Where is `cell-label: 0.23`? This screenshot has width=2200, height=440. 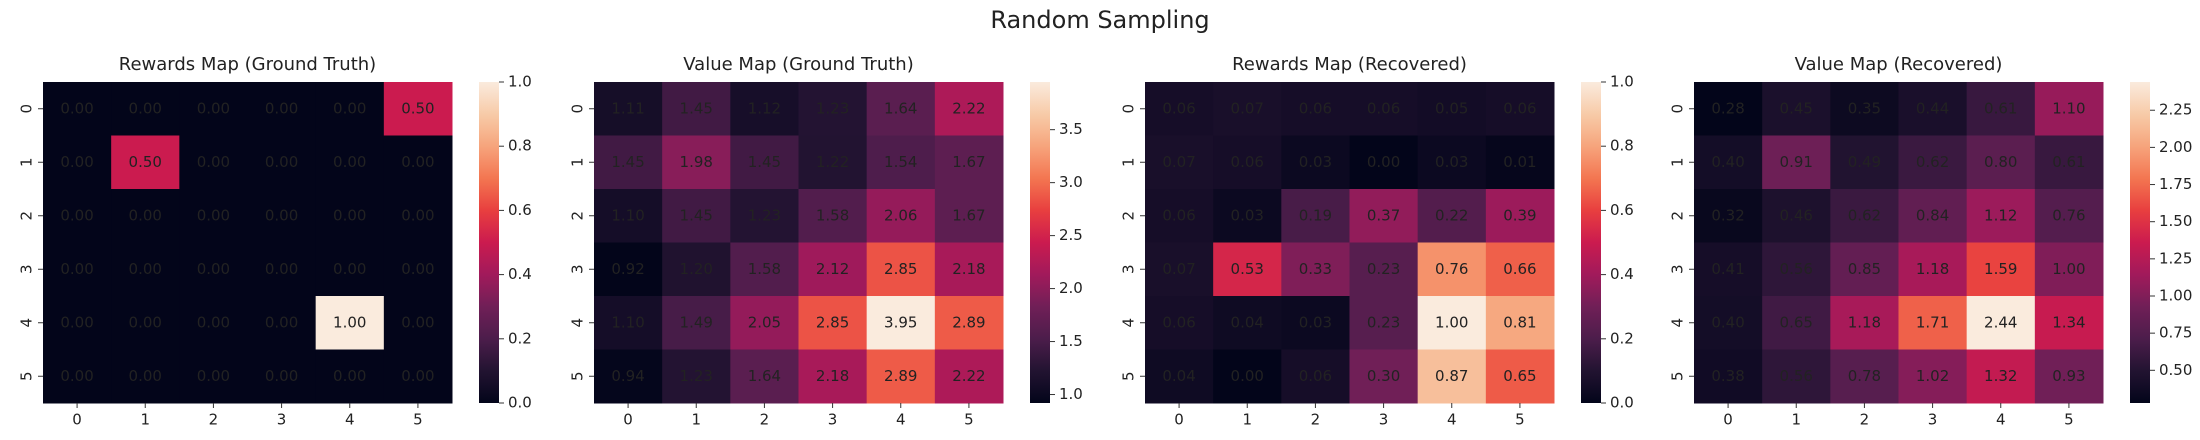 cell-label: 0.23 is located at coordinates (1383, 322).